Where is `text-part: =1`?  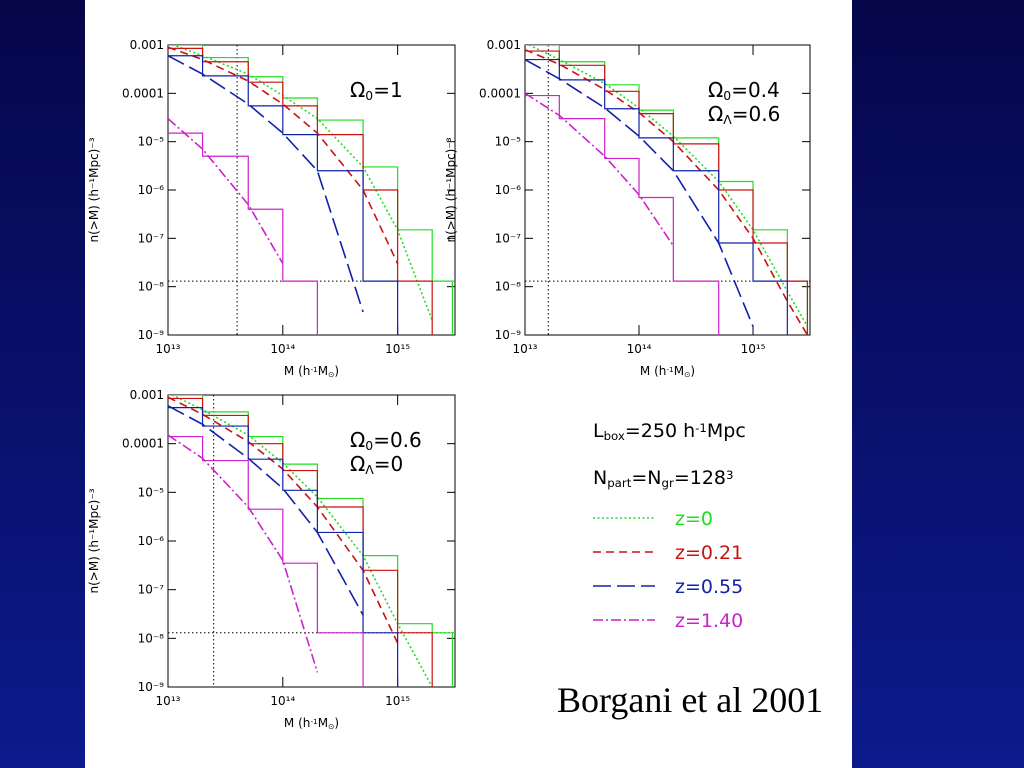
text-part: =1 is located at coordinates (387, 90).